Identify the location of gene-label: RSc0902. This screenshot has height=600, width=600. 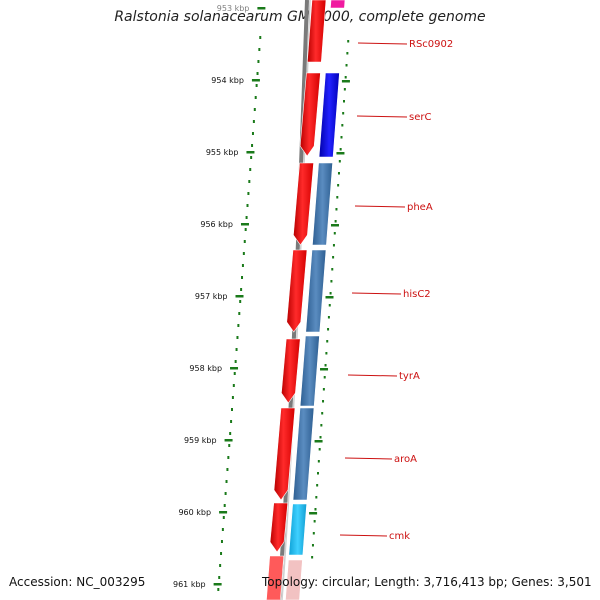
(431, 44).